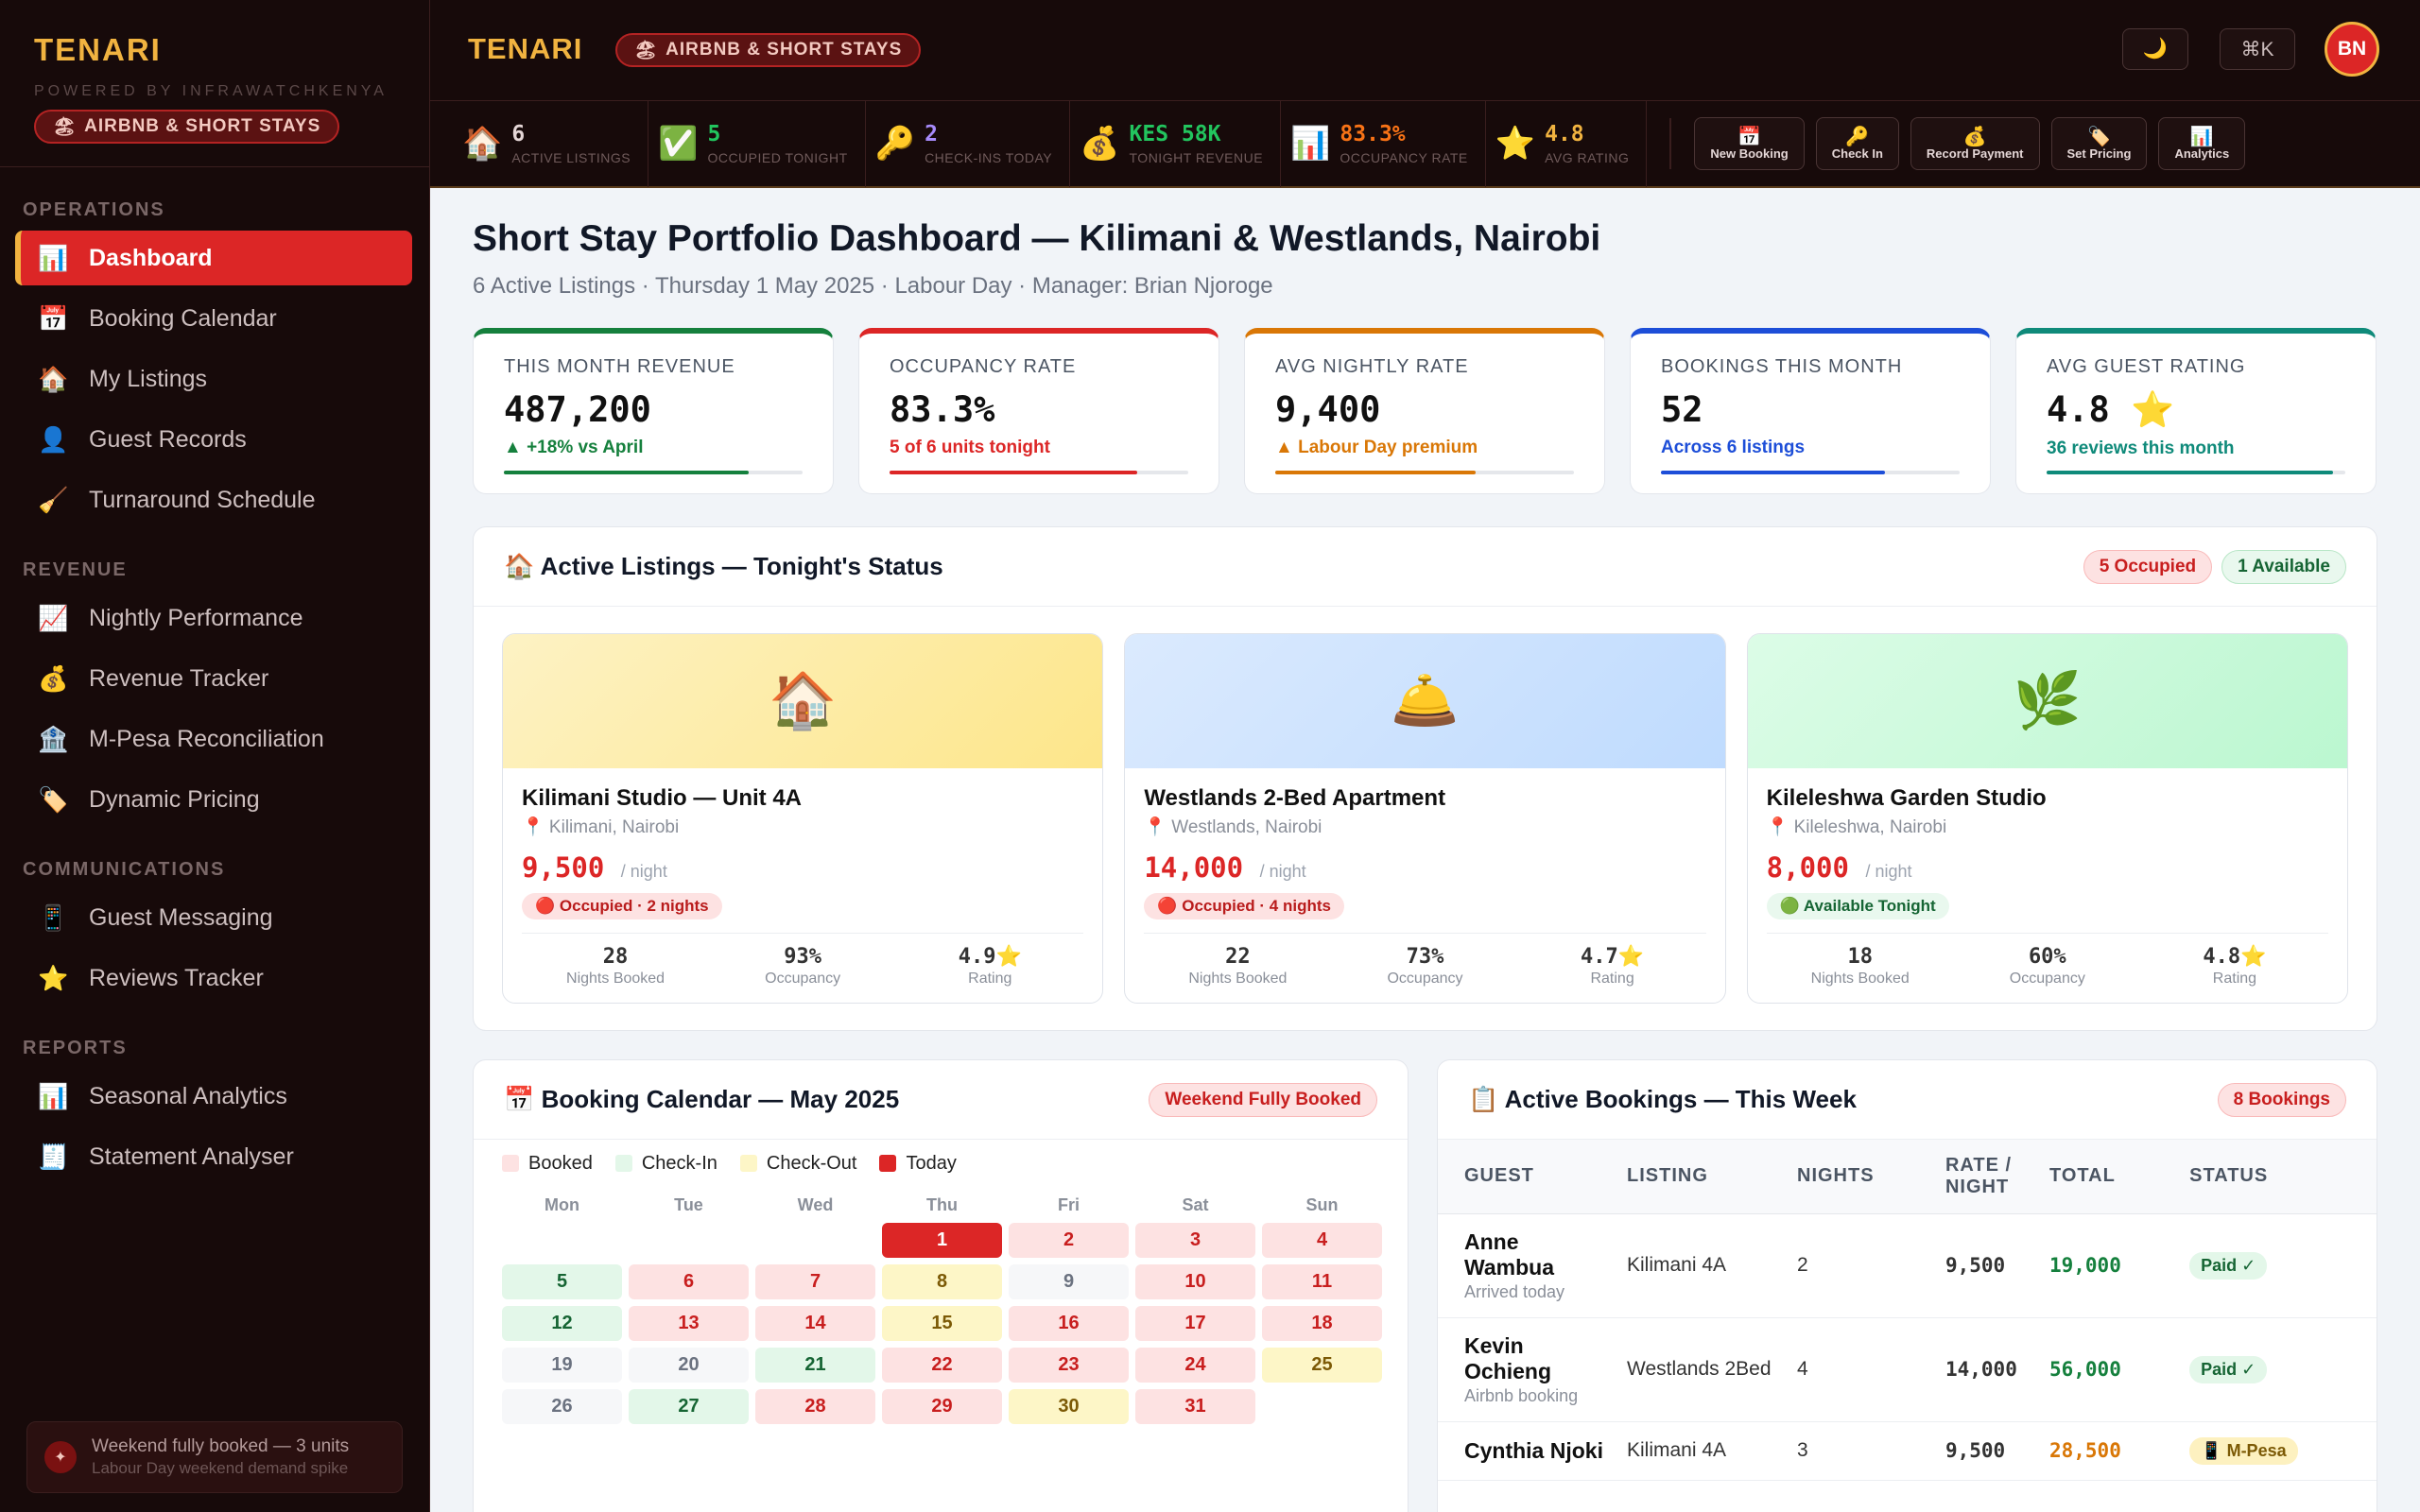 This screenshot has width=2420, height=1512. What do you see at coordinates (1069, 1406) in the screenshot?
I see `calendar-day: 30` at bounding box center [1069, 1406].